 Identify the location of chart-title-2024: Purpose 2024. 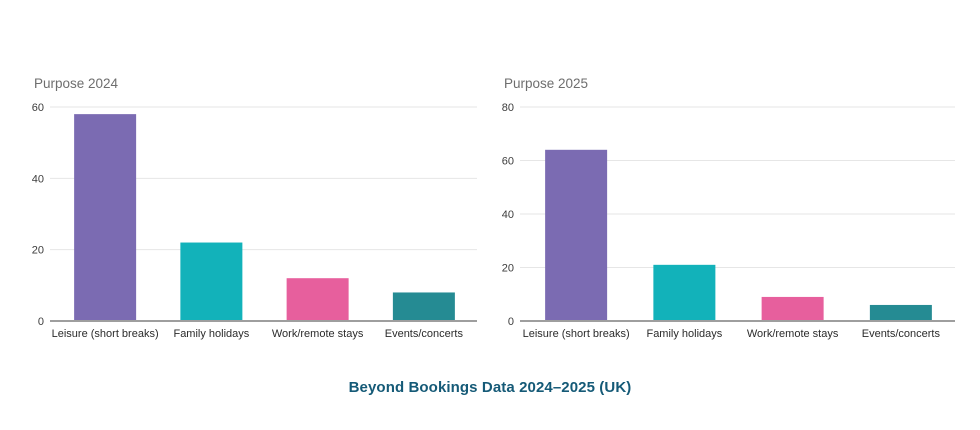
(76, 83).